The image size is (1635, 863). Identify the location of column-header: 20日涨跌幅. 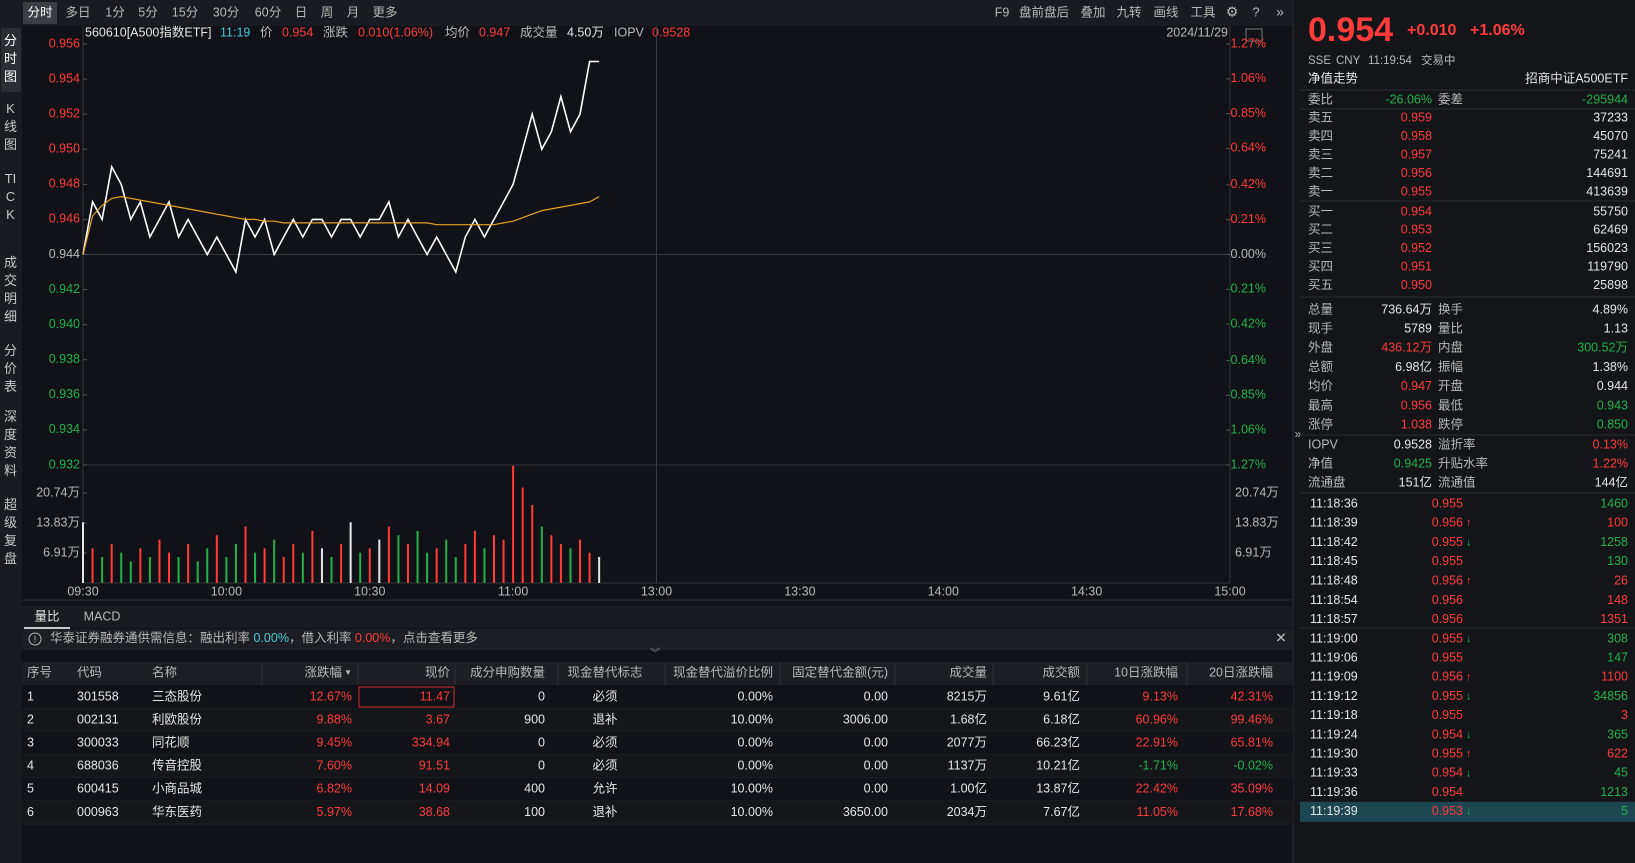
(1241, 671).